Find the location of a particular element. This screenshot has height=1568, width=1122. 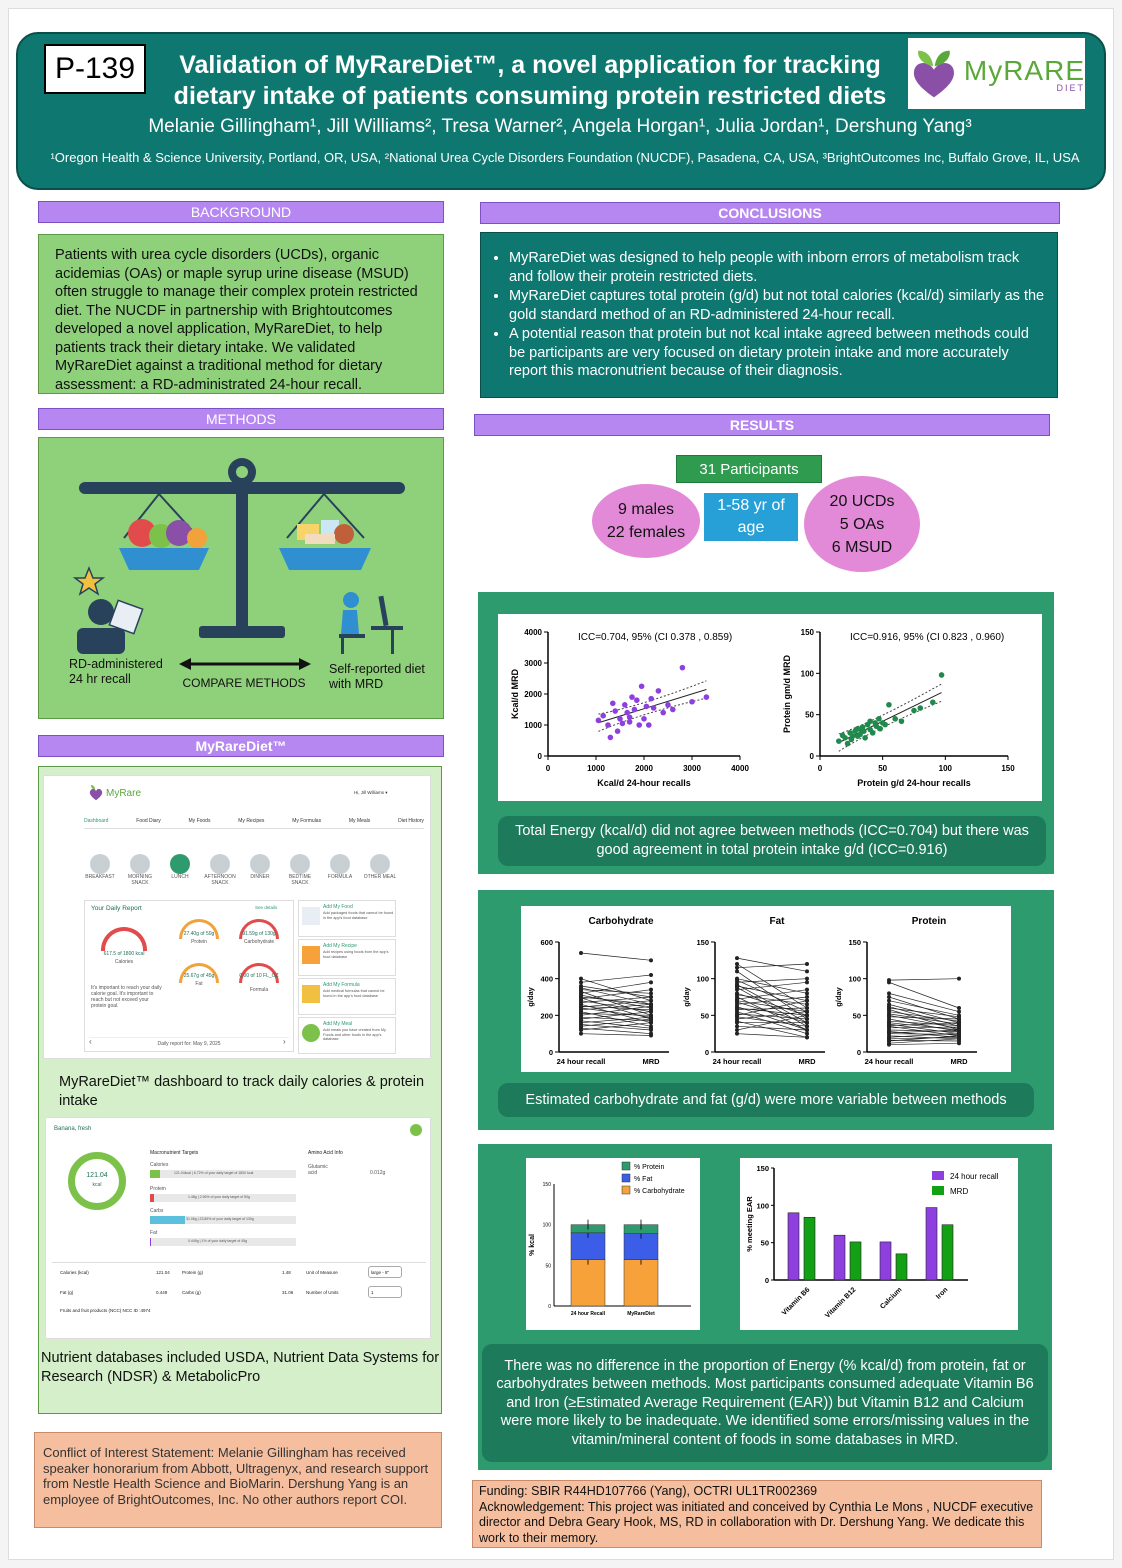

see-details-link: See details is located at coordinates (266, 907).